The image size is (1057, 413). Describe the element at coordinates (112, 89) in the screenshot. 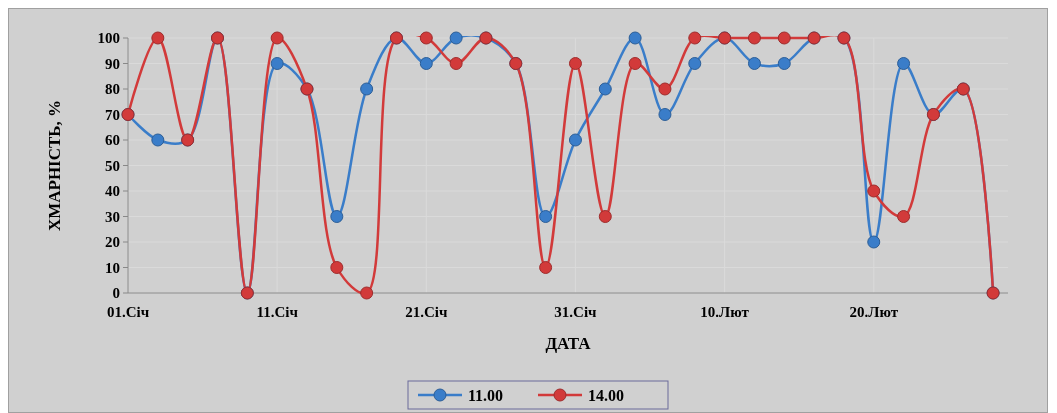

I see `y-tick-label: 80` at that location.